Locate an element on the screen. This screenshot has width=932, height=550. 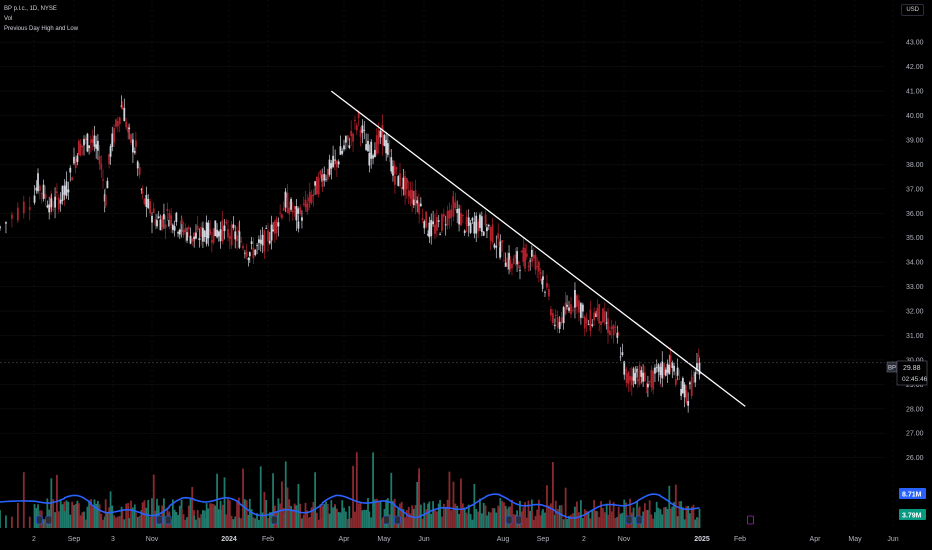
time-tick-label: 2 is located at coordinates (34, 539).